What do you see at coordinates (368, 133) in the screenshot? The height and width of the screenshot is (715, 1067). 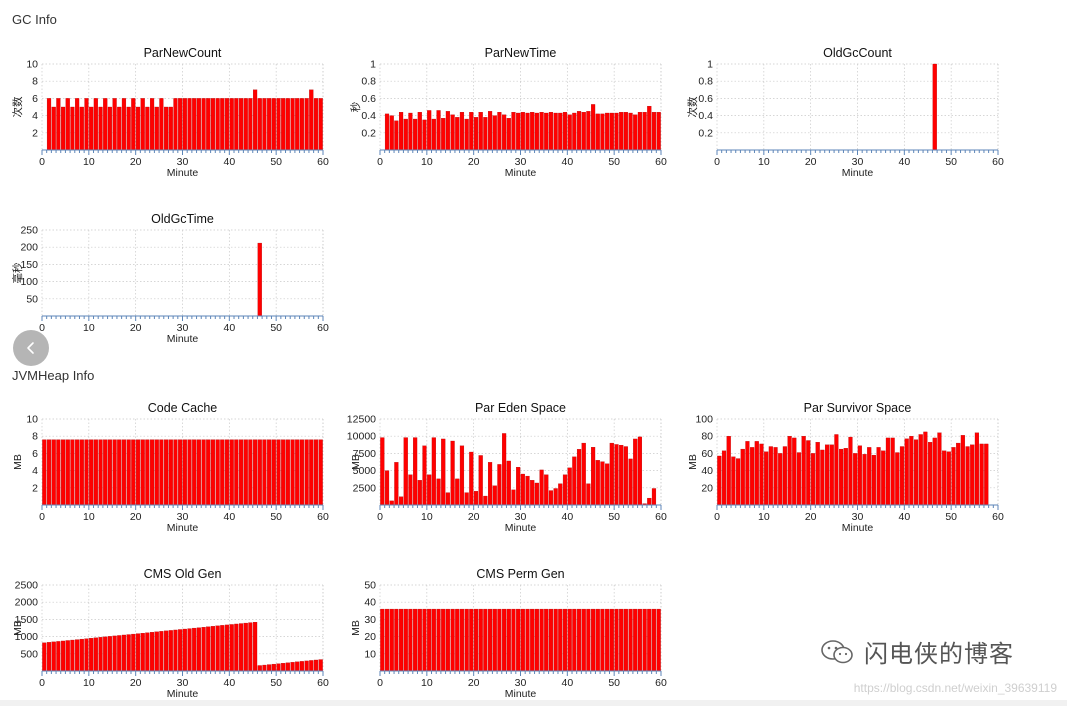 I see `y-tick-label: 0.2` at bounding box center [368, 133].